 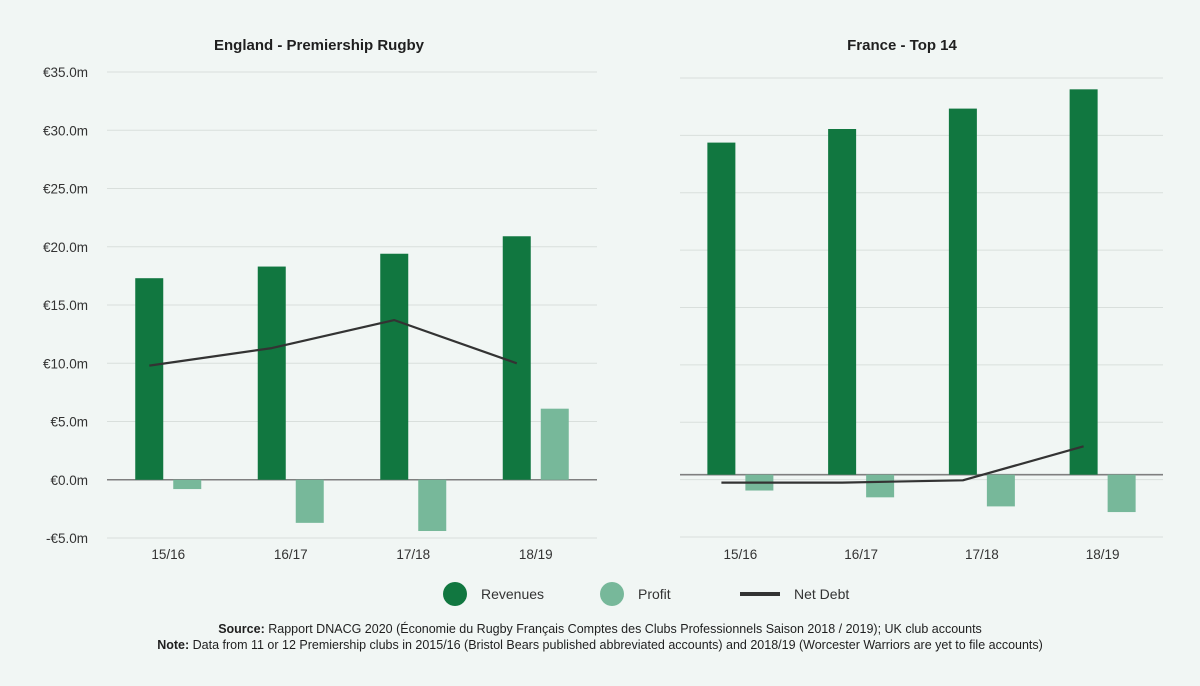 I want to click on legend-item-profit: Profit, so click(x=635, y=594).